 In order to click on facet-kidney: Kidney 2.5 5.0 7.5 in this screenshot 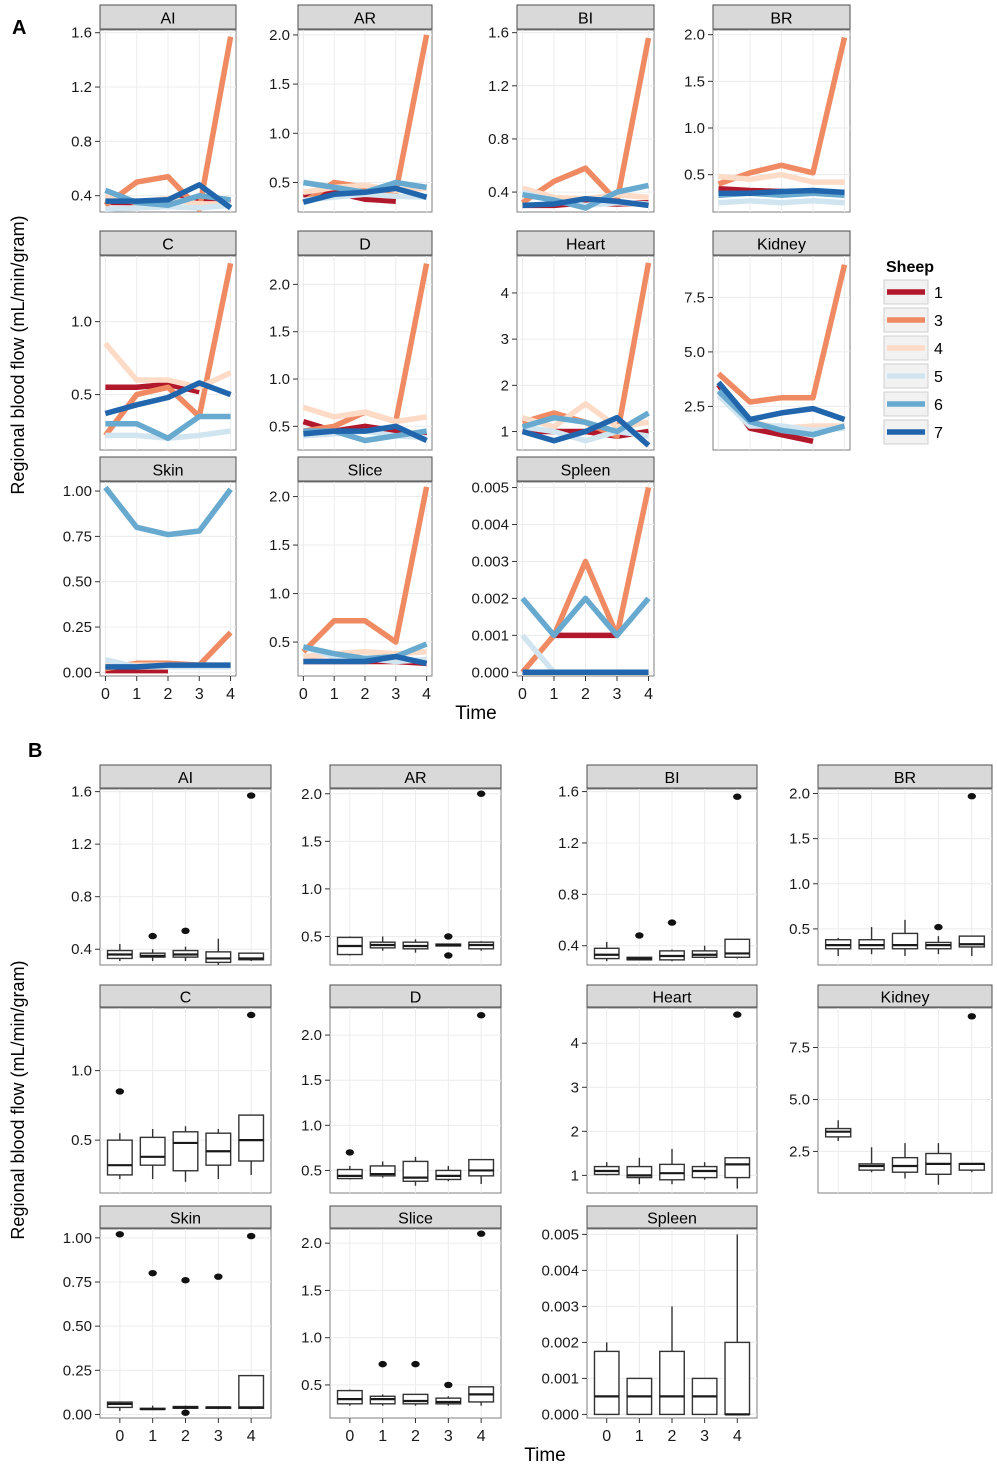, I will do `click(767, 340)`.